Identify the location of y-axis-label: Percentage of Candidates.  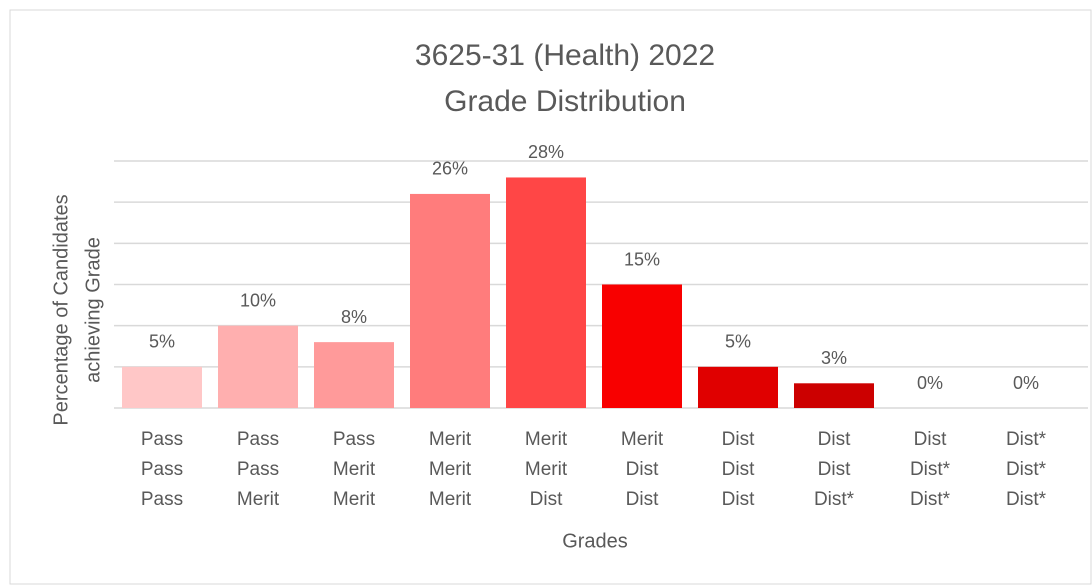
(61, 309).